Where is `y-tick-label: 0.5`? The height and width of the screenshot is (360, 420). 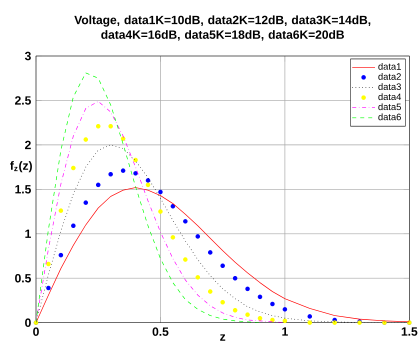
y-tick-label: 0.5 is located at coordinates (23, 278).